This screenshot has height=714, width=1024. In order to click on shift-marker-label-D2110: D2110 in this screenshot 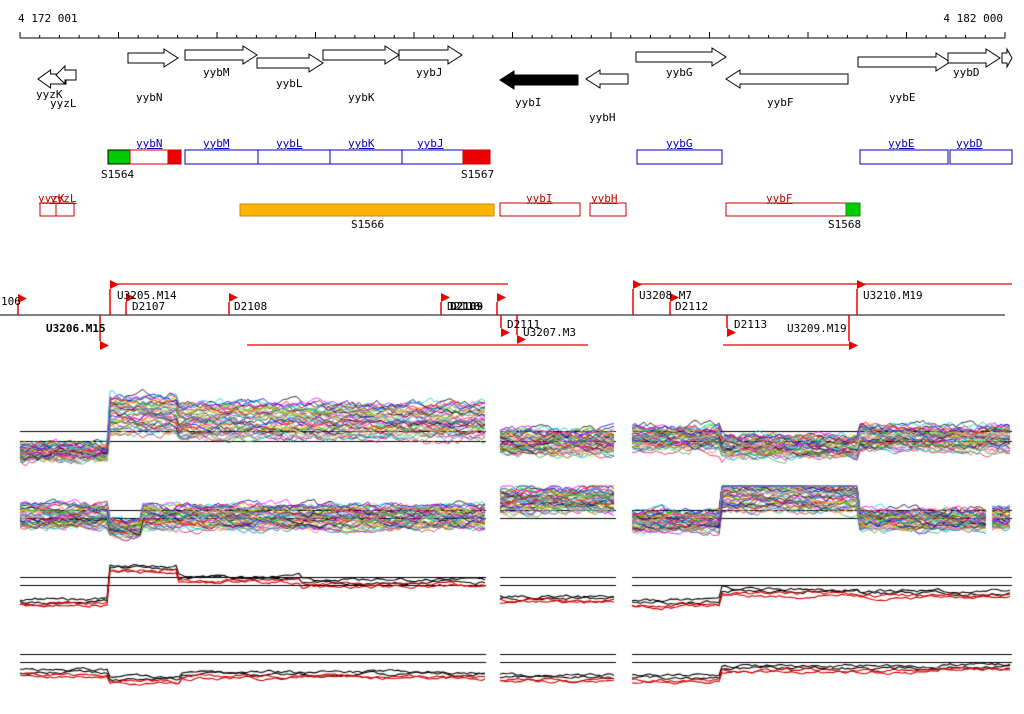, I will do `click(464, 306)`.